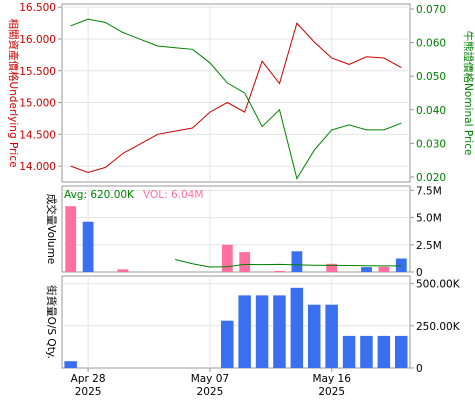 Image resolution: width=475 pixels, height=400 pixels. What do you see at coordinates (51, 322) in the screenshot?
I see `outstanding-qty-axis-label: 街貨量O/S Qty.` at bounding box center [51, 322].